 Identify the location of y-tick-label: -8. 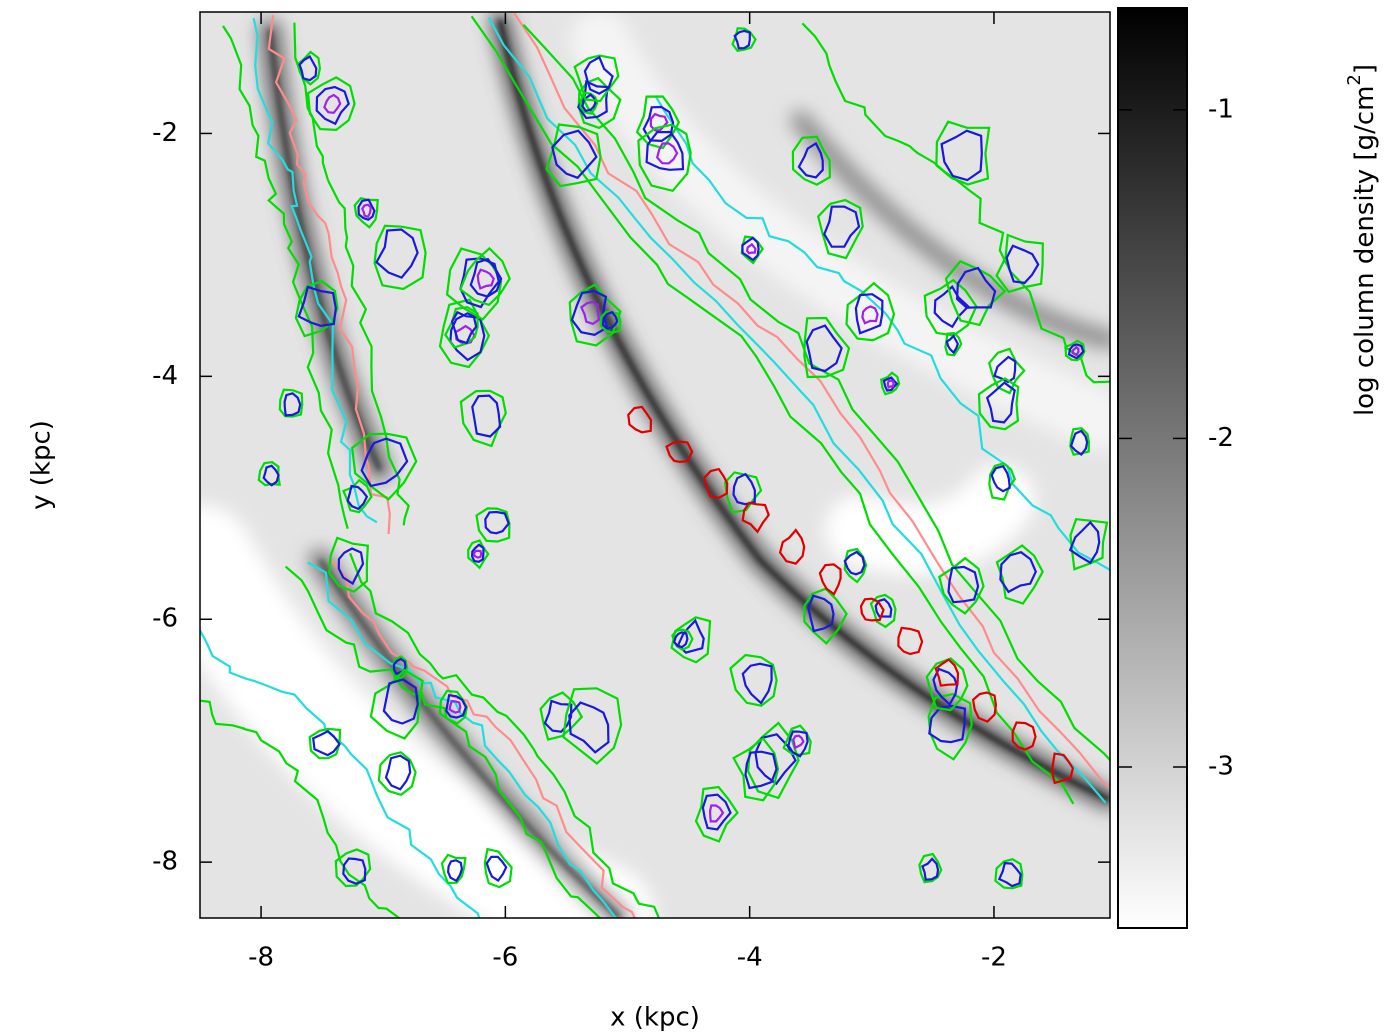
(165, 862).